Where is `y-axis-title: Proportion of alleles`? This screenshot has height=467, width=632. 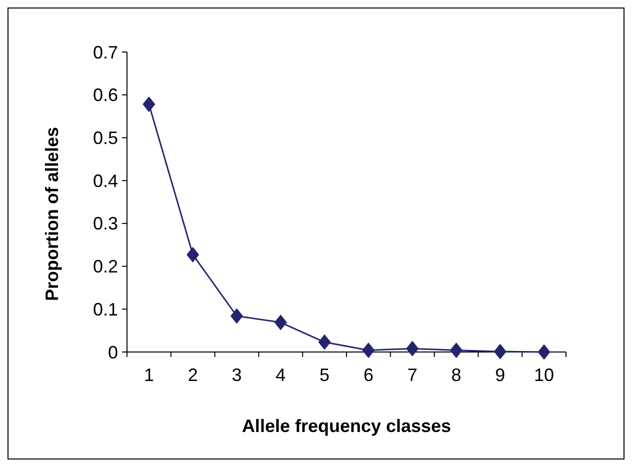
y-axis-title: Proportion of alleles is located at coordinates (52, 214).